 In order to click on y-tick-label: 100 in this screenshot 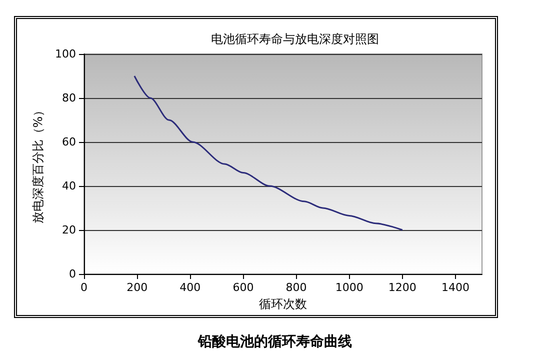, I will do `click(65, 54)`.